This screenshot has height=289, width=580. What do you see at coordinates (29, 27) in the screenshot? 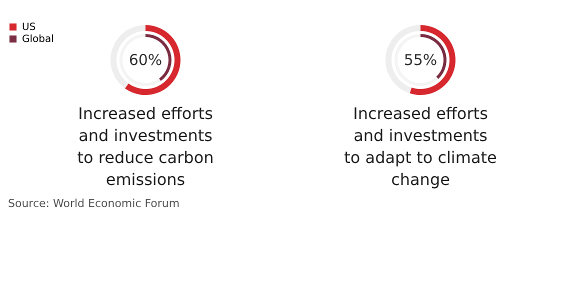
I see `legend-label: US` at bounding box center [29, 27].